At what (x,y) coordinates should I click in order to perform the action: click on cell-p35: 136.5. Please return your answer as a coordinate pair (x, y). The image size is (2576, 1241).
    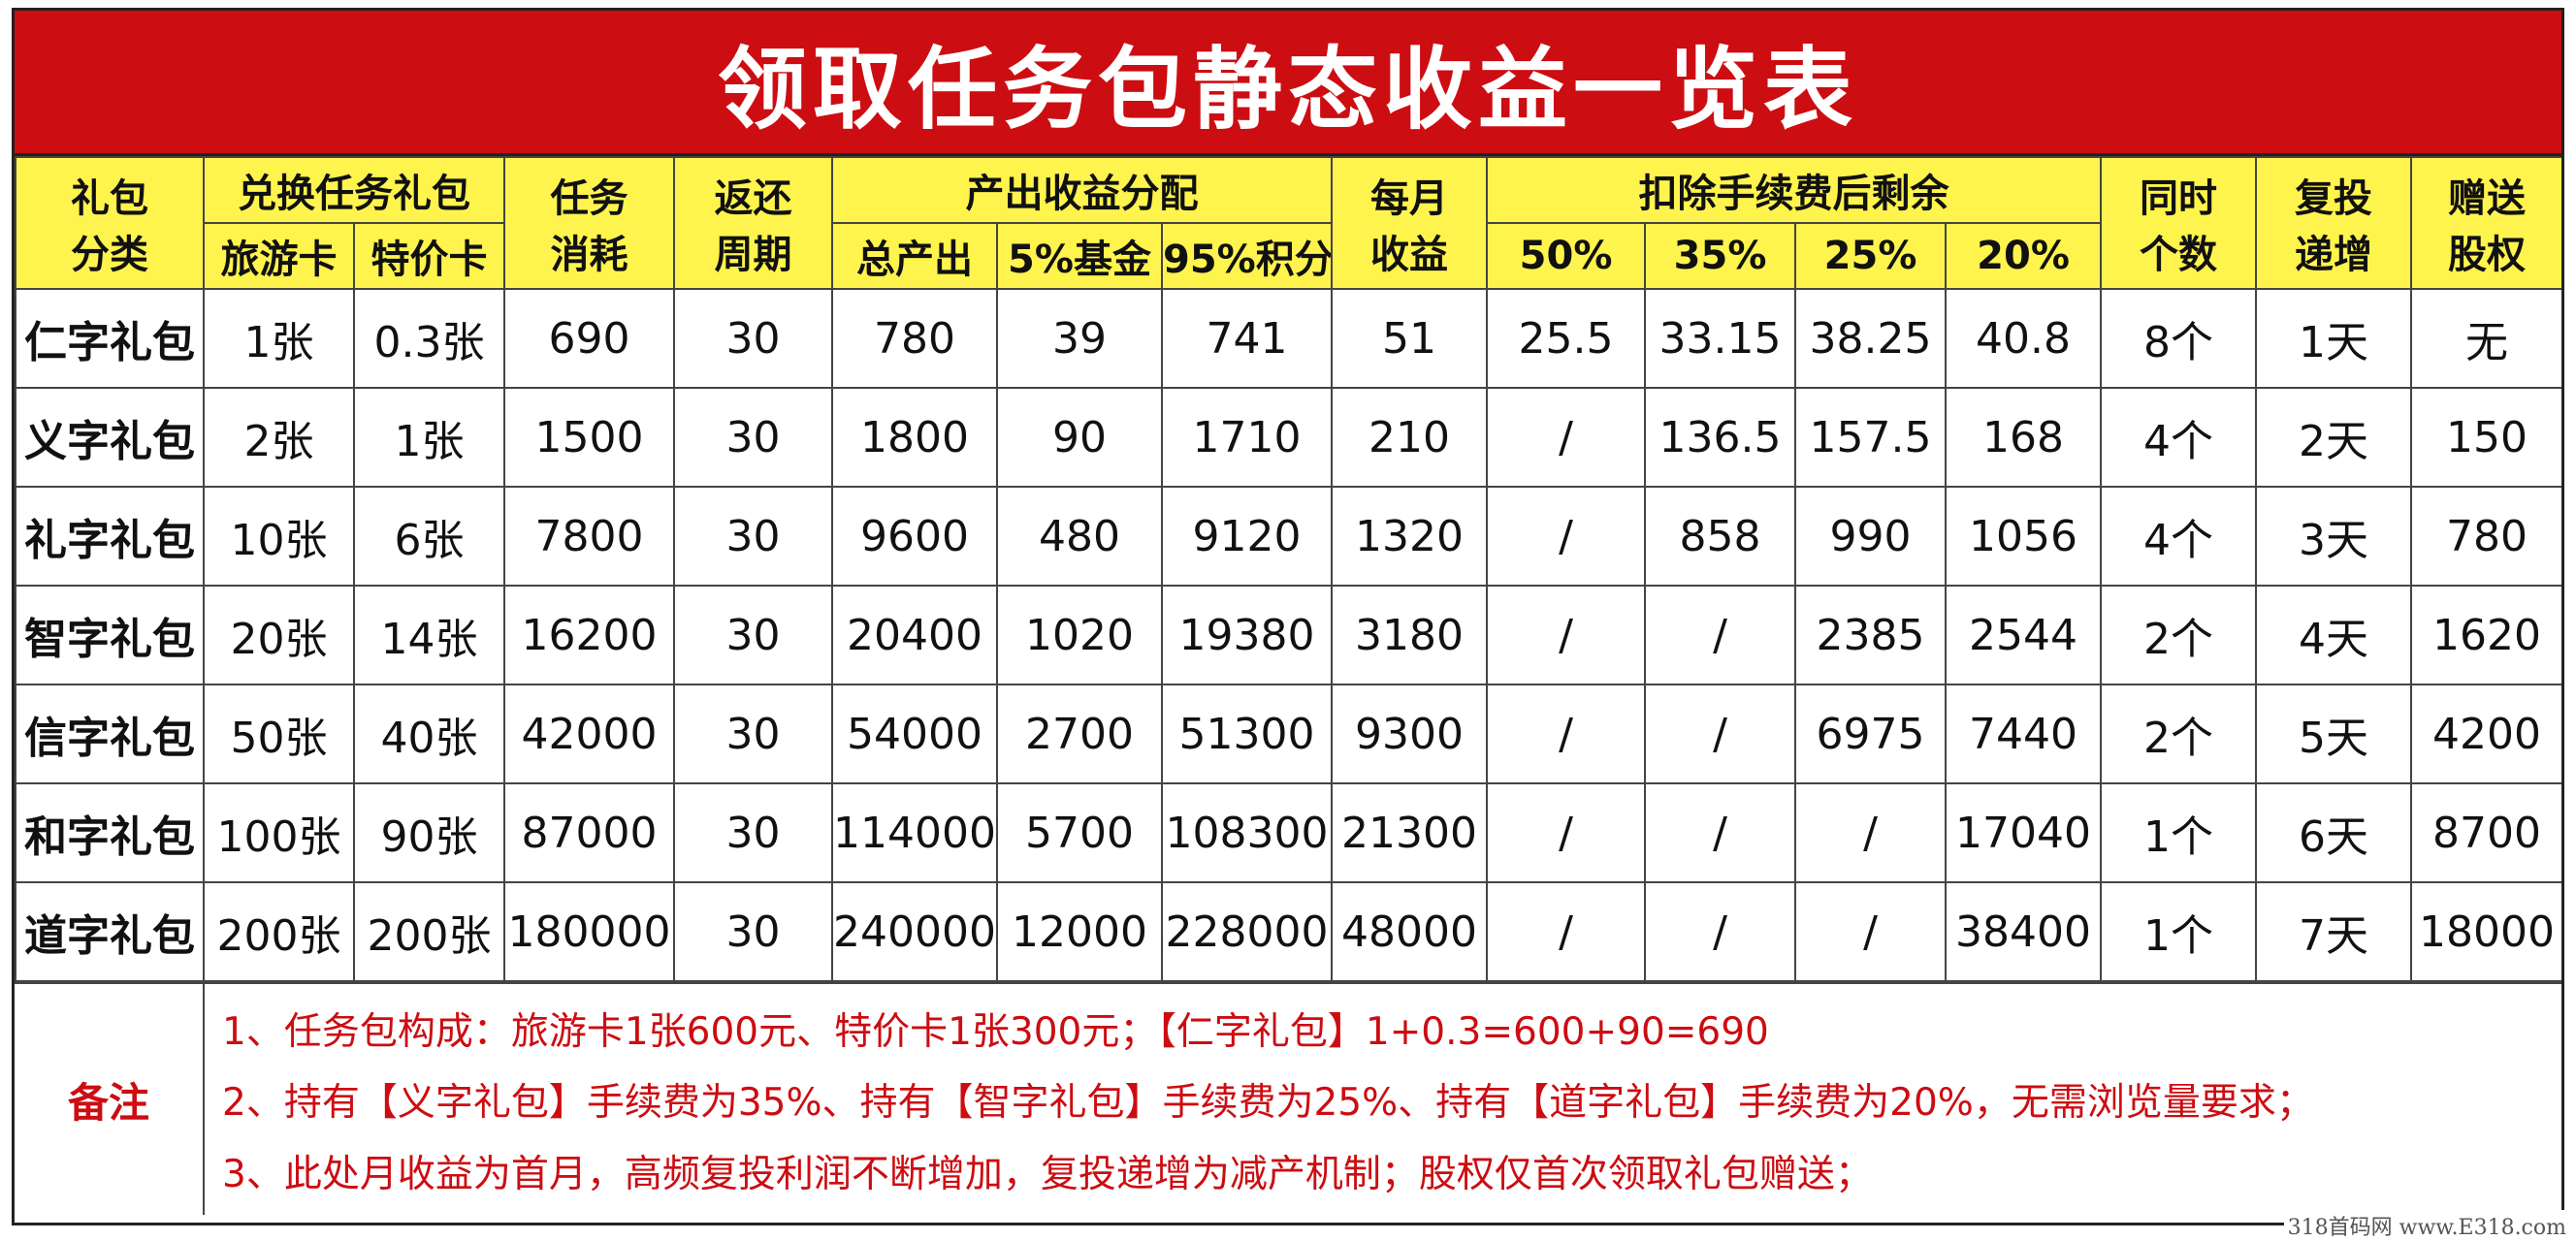
    Looking at the image, I should click on (1720, 437).